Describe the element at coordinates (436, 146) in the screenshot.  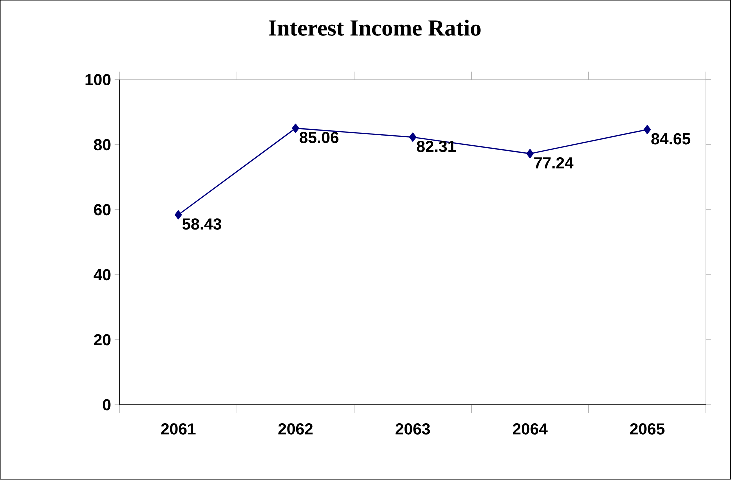
I see `data-label: 82.31` at that location.